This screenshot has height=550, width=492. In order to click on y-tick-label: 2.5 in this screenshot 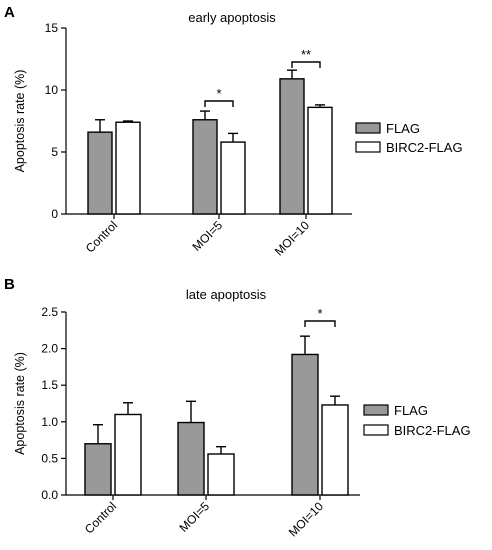, I will do `click(49, 312)`.